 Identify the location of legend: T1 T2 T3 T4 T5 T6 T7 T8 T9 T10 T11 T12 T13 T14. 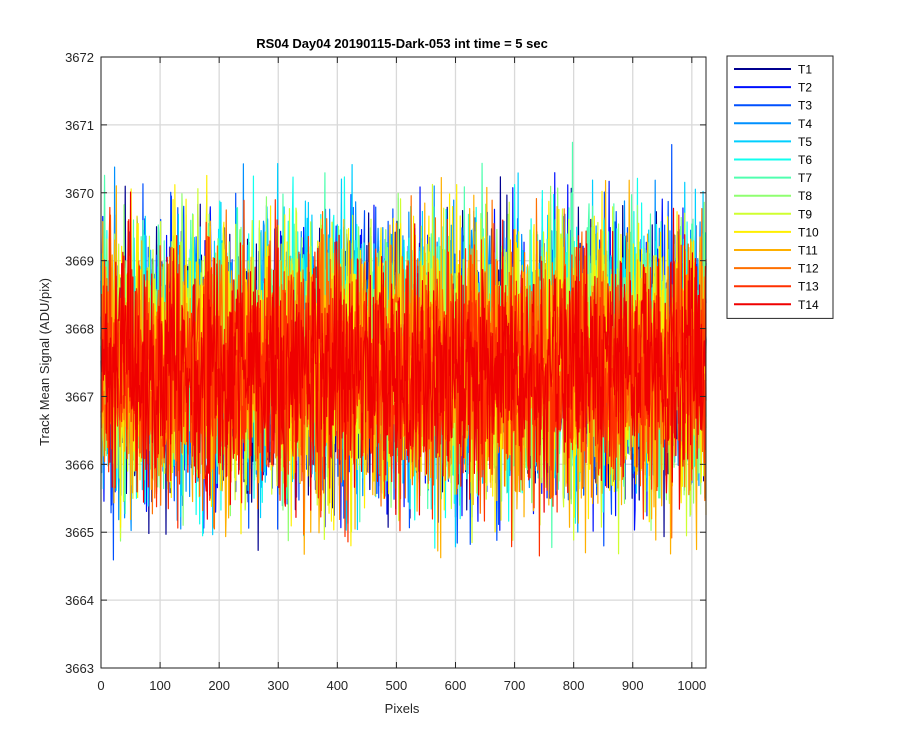
(780, 187).